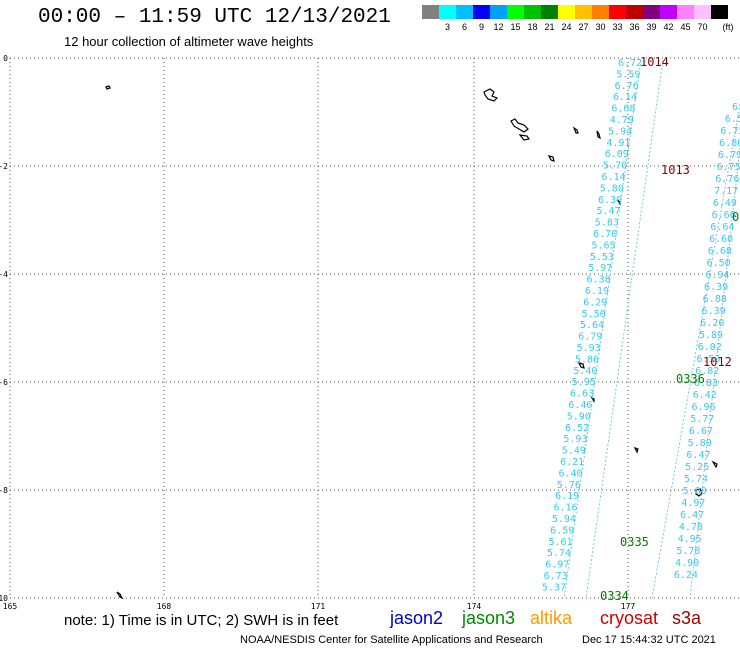 Image resolution: width=740 pixels, height=650 pixels. What do you see at coordinates (447, 27) in the screenshot?
I see `colorbar-tick-label: 3` at bounding box center [447, 27].